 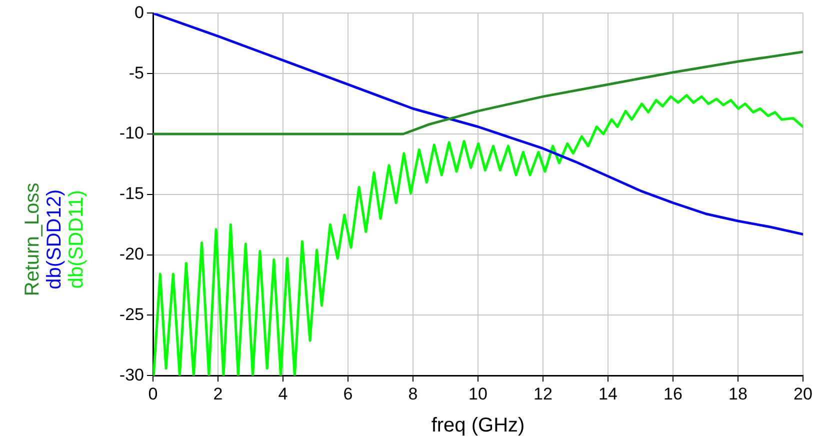 I want to click on y-tick-label: -25, so click(x=131, y=314).